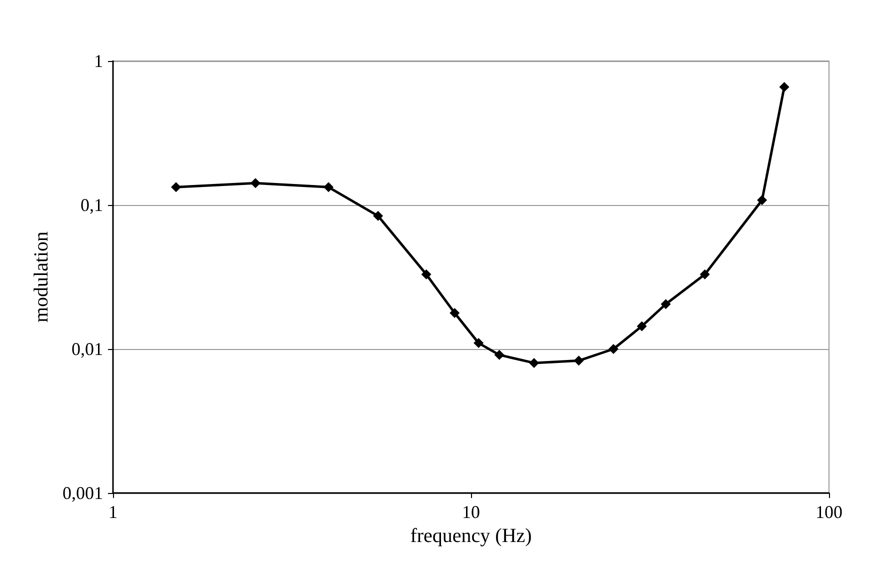 The image size is (876, 570). Describe the element at coordinates (98, 61) in the screenshot. I see `y-tick-label: 1` at that location.